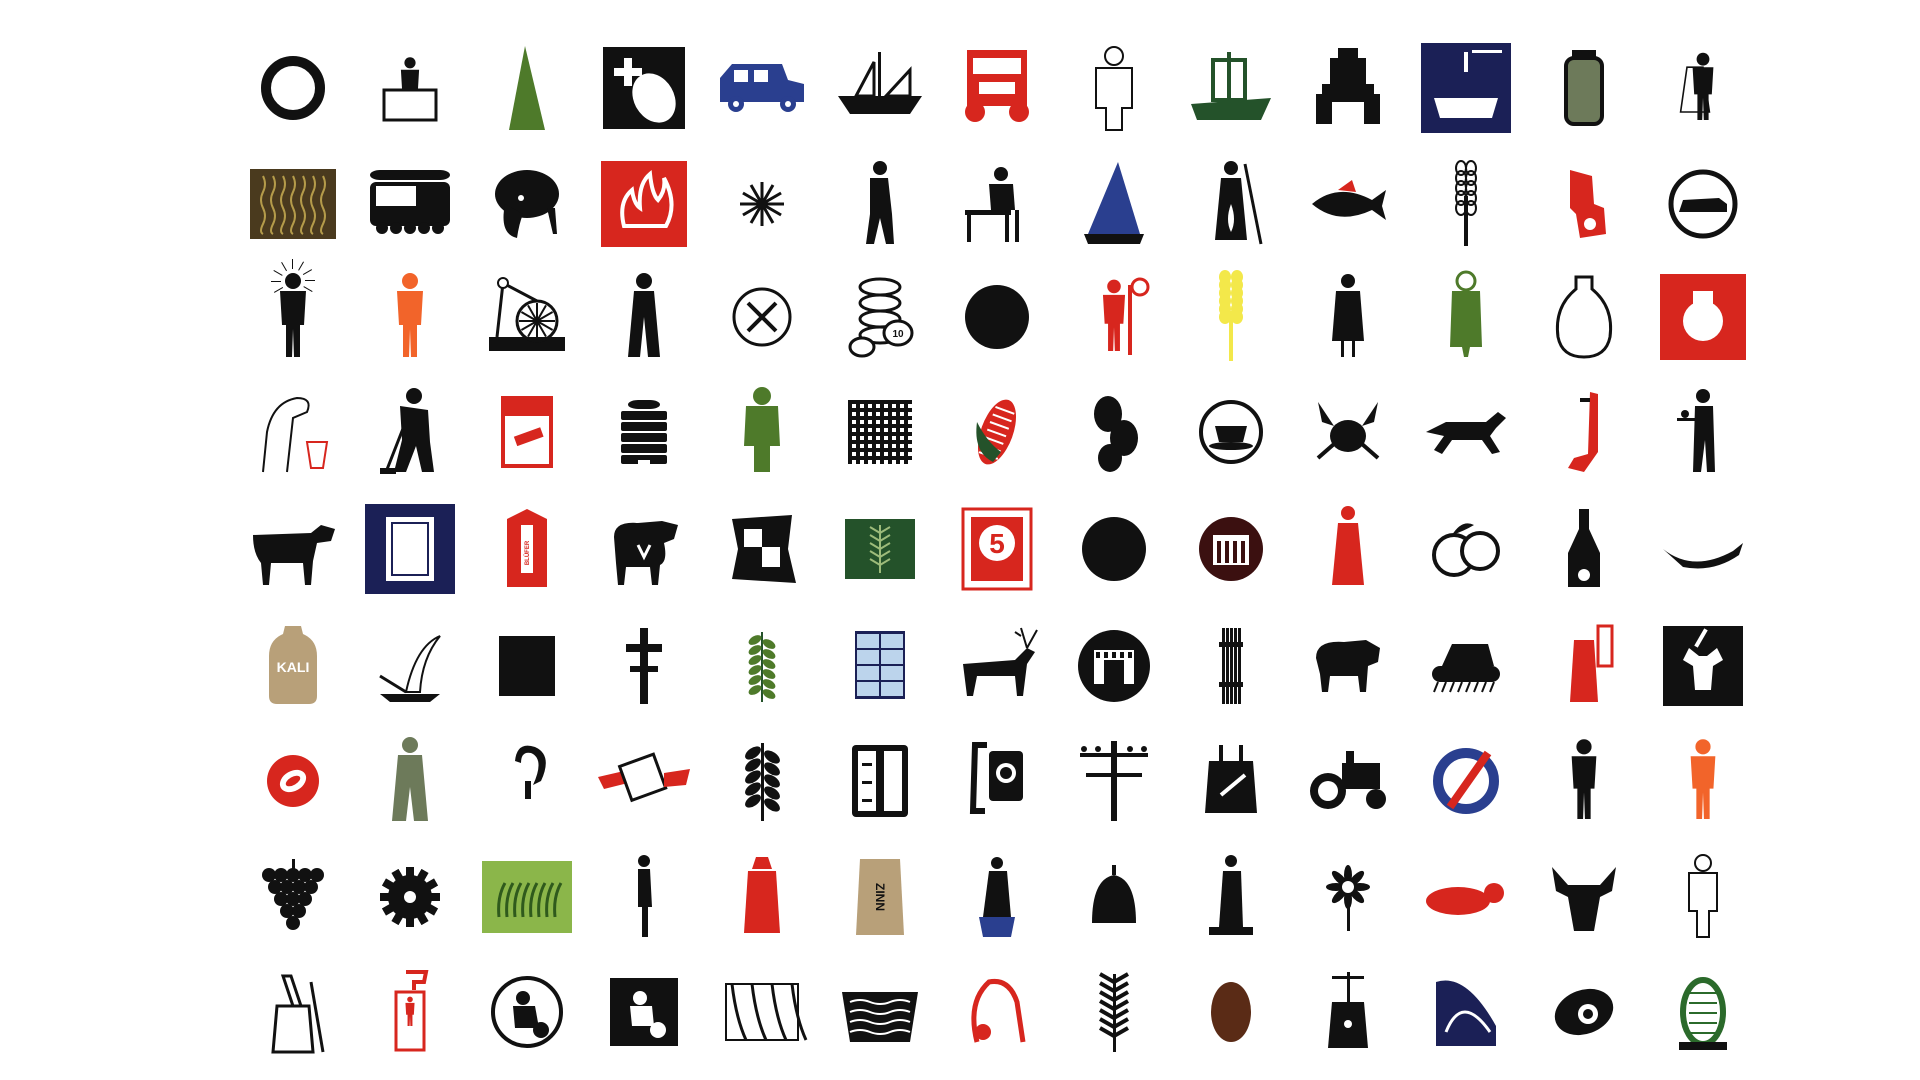 This screenshot has width=1920, height=1080. I want to click on wheat-sheaf-icon, so click(1466, 203).